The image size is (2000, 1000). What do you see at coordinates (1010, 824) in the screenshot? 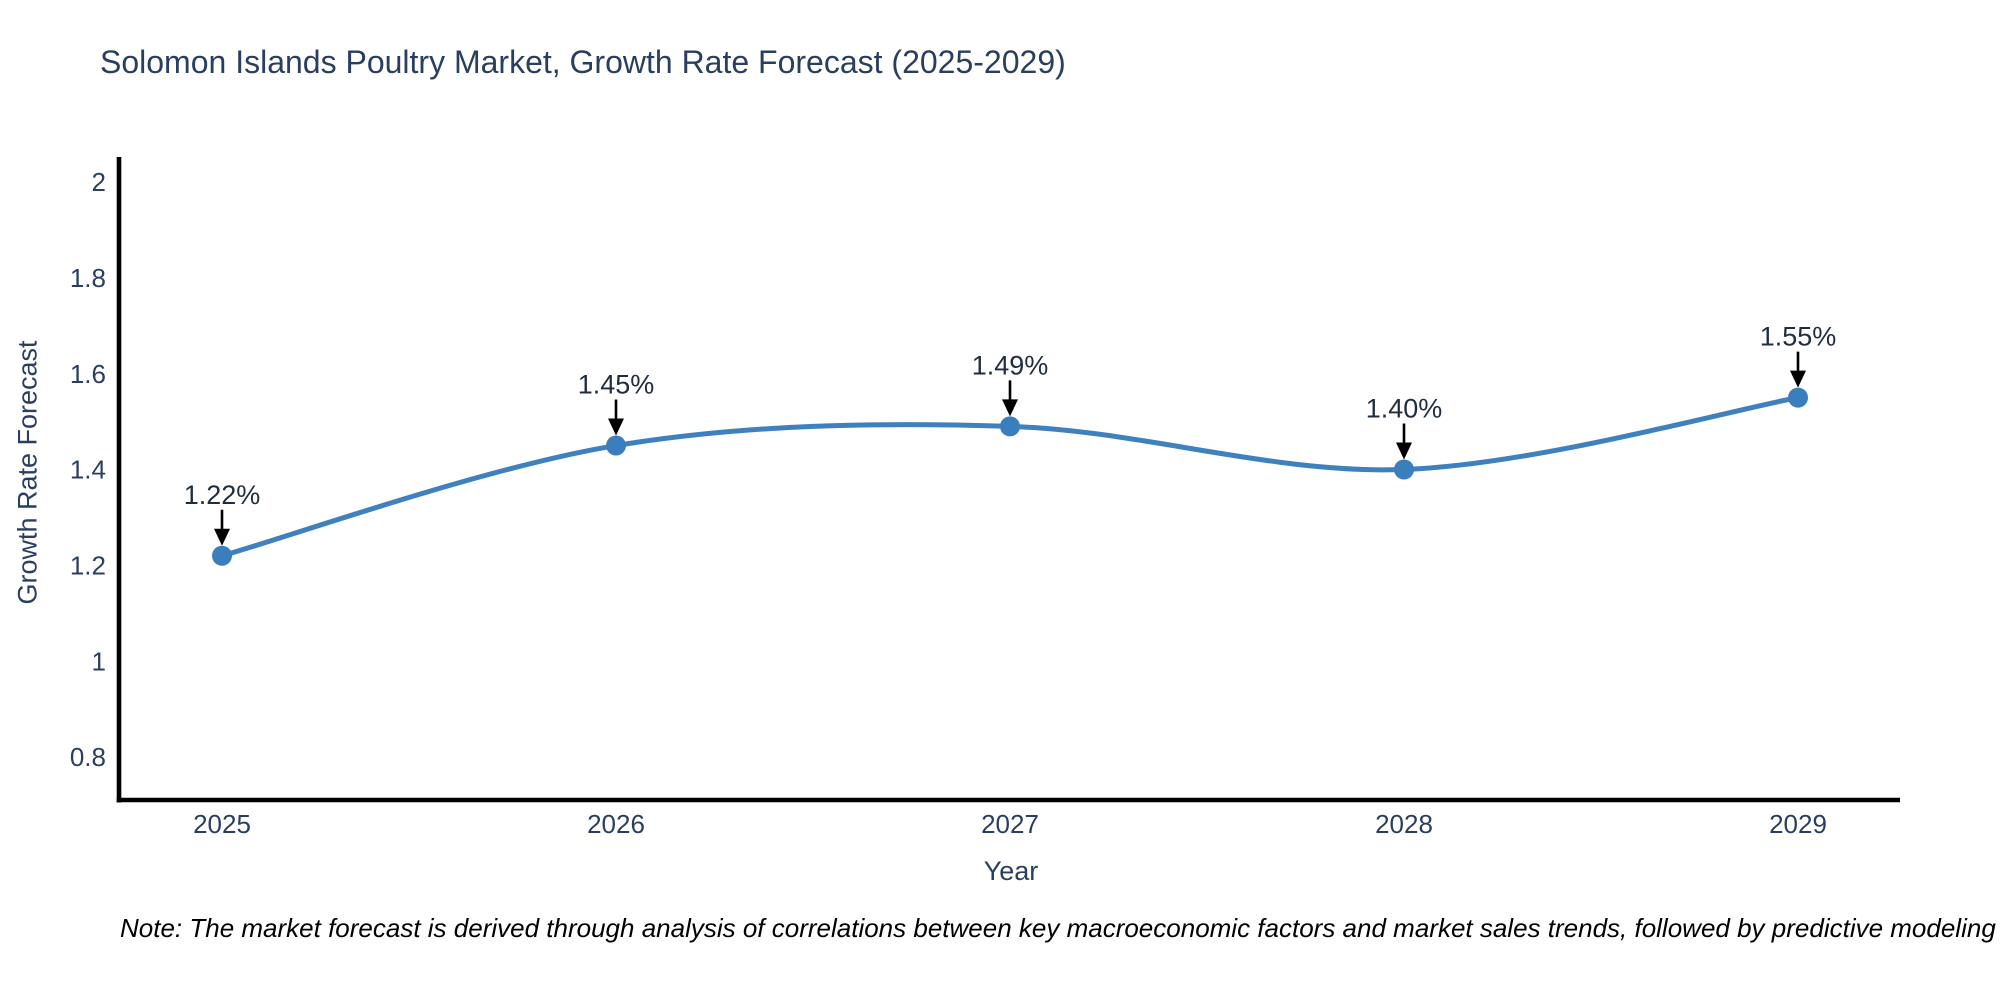
I see `x-tick-label: 2027` at bounding box center [1010, 824].